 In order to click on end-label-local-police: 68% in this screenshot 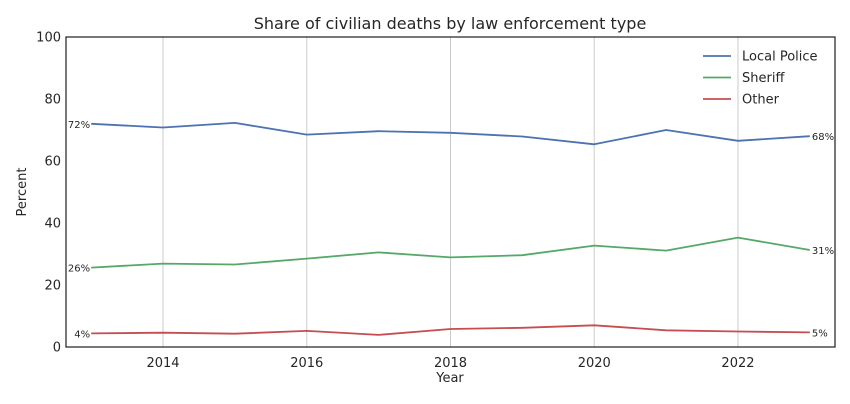, I will do `click(823, 137)`.